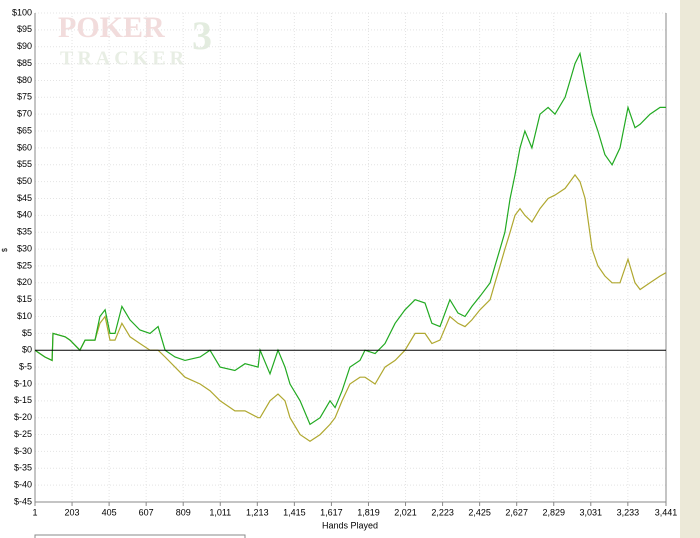 Image resolution: width=700 pixels, height=538 pixels. I want to click on watermark: TRACKER, so click(124, 59).